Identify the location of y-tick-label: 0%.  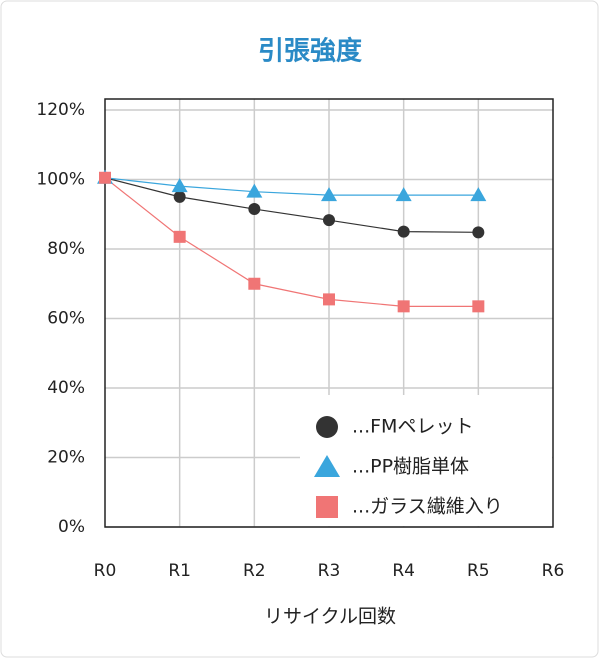
(71, 527).